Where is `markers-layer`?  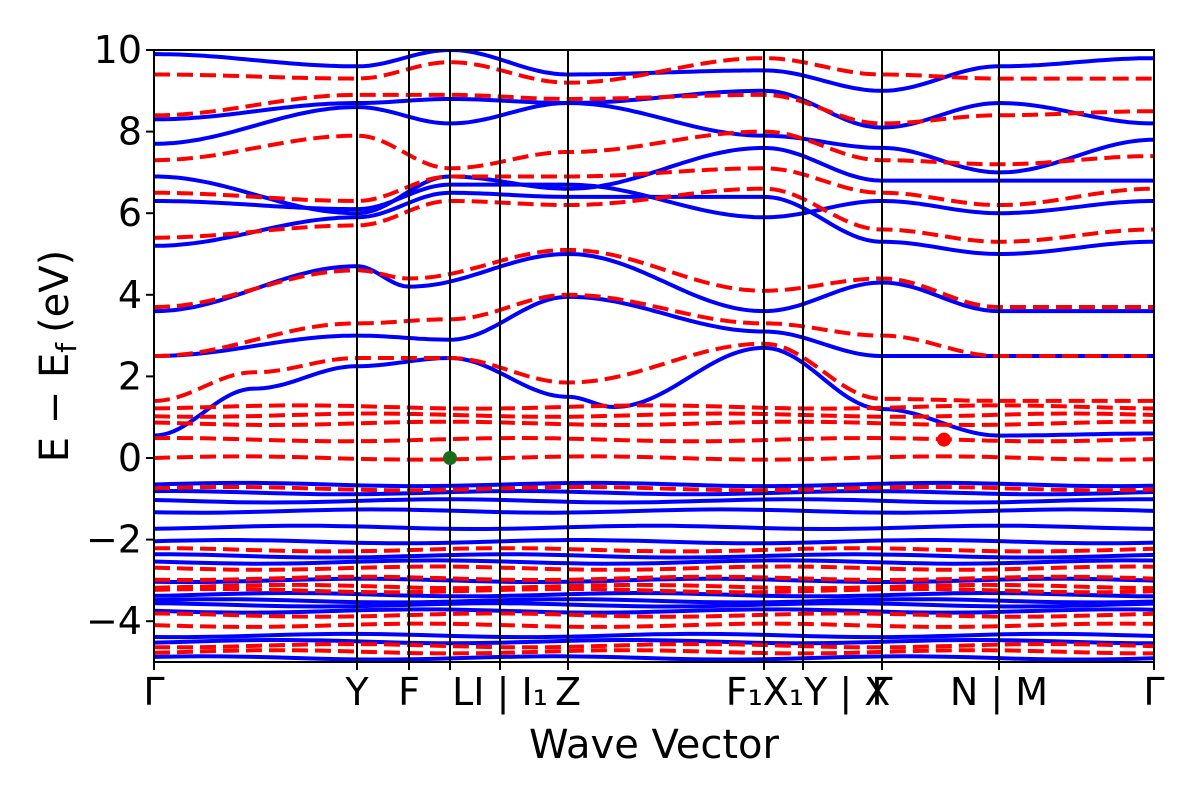 markers-layer is located at coordinates (697, 448).